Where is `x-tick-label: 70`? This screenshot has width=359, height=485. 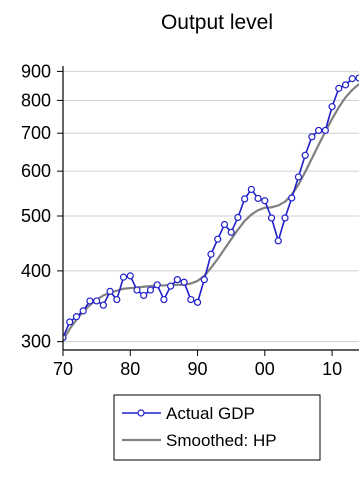 x-tick-label: 70 is located at coordinates (63, 369).